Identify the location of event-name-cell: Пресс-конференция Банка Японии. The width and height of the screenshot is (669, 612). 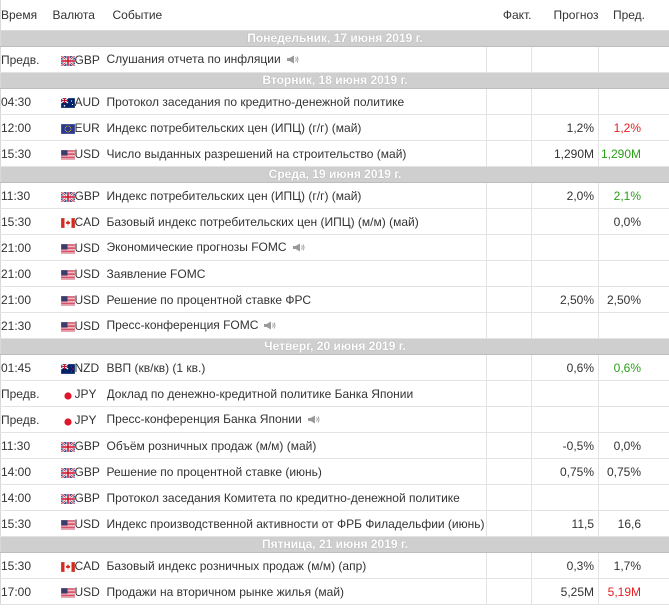
(296, 419).